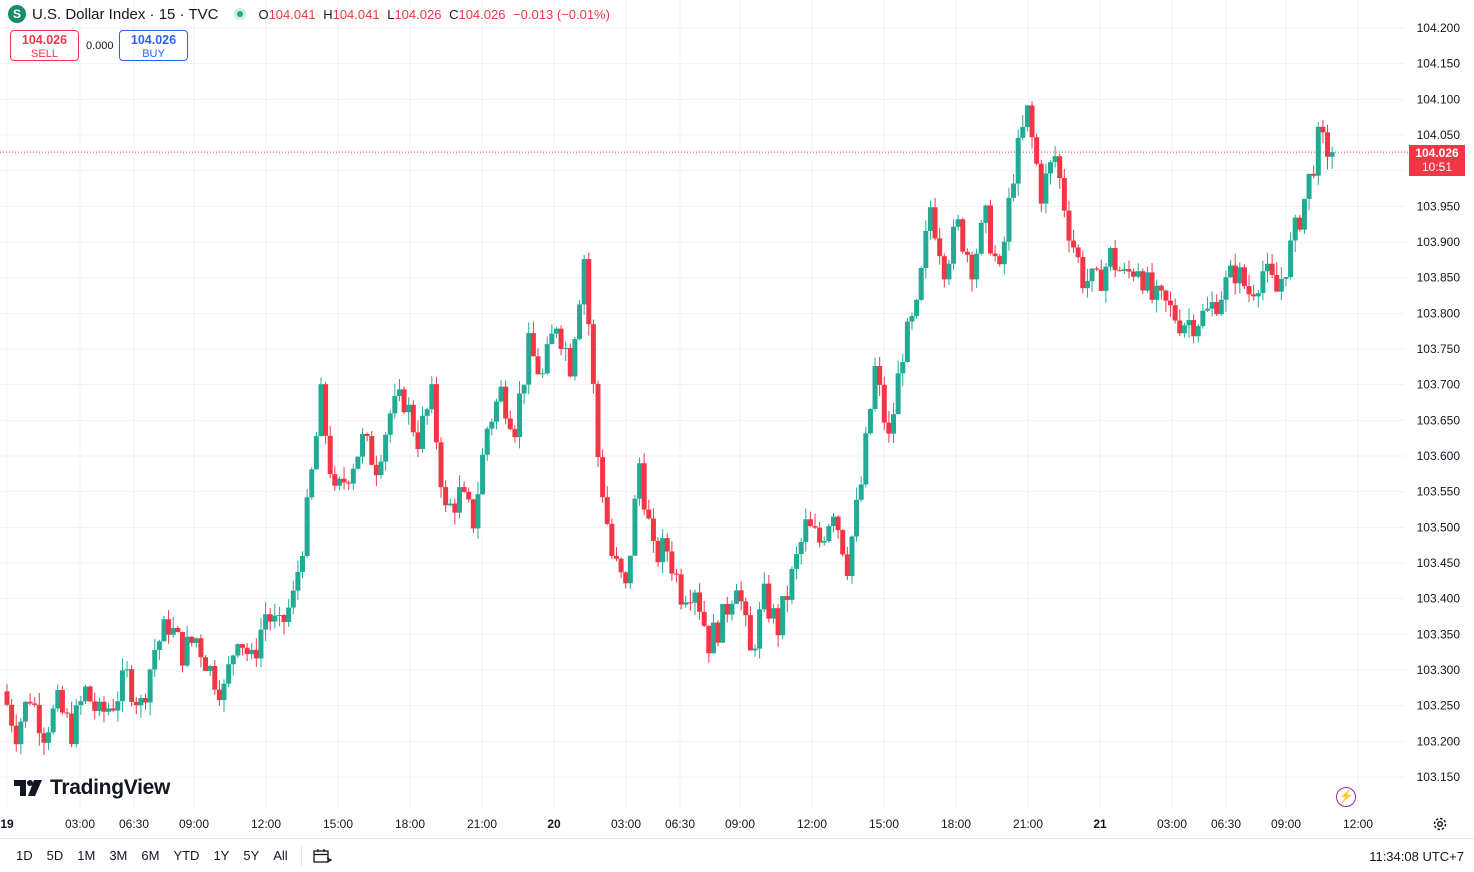  What do you see at coordinates (1437, 167) in the screenshot?
I see `bar-countdown: 10:51` at bounding box center [1437, 167].